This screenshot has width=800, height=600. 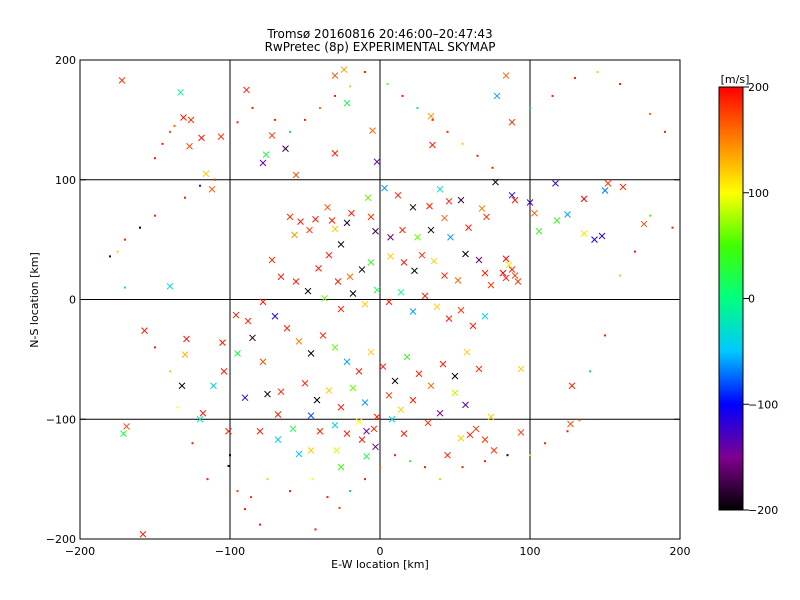 What do you see at coordinates (380, 47) in the screenshot?
I see `chart-subtitle: RwPretec (8p) EXPERIMENTAL SKYMAP` at bounding box center [380, 47].